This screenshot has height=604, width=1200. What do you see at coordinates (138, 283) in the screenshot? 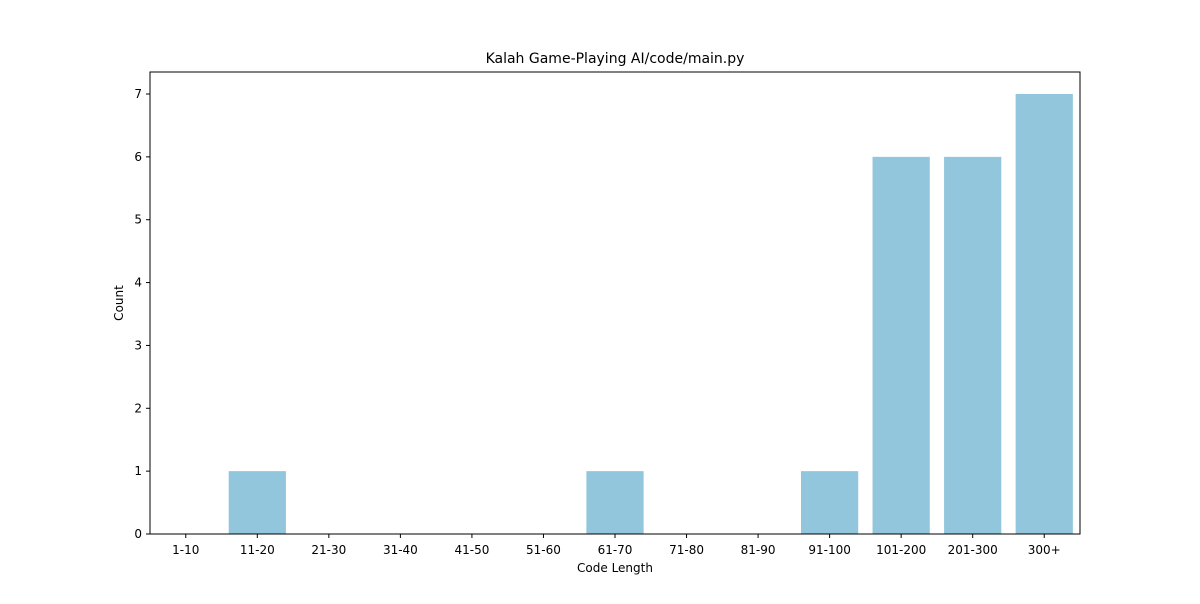
I see `y-tick-label: 4` at bounding box center [138, 283].